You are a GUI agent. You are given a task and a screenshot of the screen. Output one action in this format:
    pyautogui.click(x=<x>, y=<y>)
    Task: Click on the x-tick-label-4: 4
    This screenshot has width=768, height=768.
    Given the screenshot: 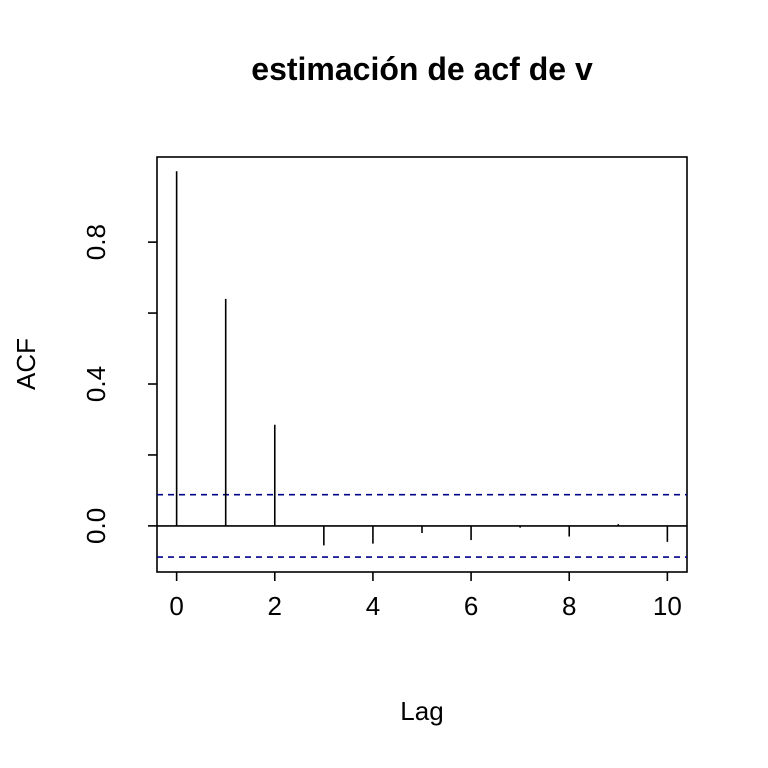 What is the action you would take?
    pyautogui.click(x=373, y=606)
    